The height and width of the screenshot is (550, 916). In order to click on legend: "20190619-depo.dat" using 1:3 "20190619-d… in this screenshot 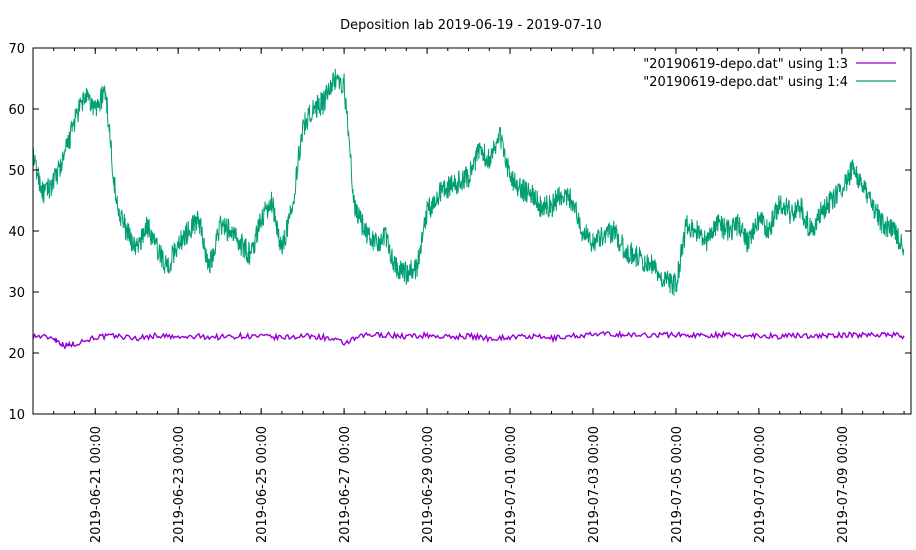, I will do `click(769, 73)`.